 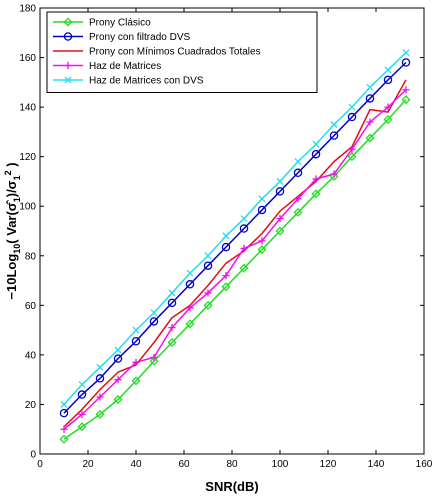 What do you see at coordinates (27, 9) in the screenshot?
I see `y-tick-label: 180` at bounding box center [27, 9].